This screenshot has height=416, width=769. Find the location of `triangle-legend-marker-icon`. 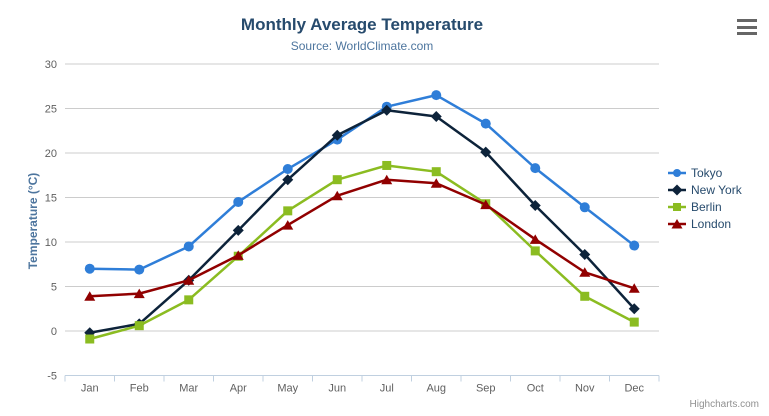

triangle-legend-marker-icon is located at coordinates (677, 223).